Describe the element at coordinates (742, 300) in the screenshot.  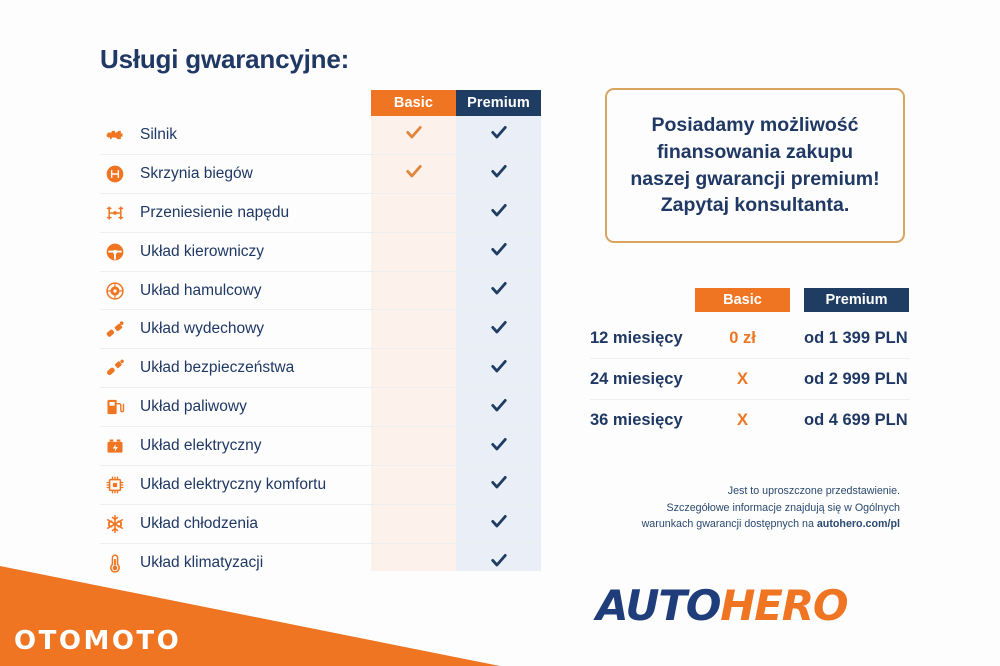
I see `pricing-header-basic: Basic` at that location.